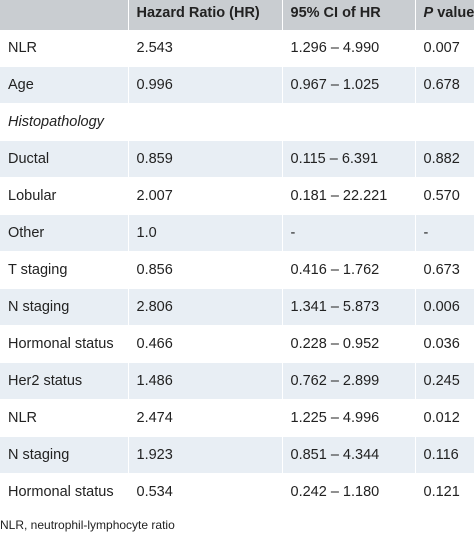  I want to click on table-row: Other 1.0- -, so click(237, 233).